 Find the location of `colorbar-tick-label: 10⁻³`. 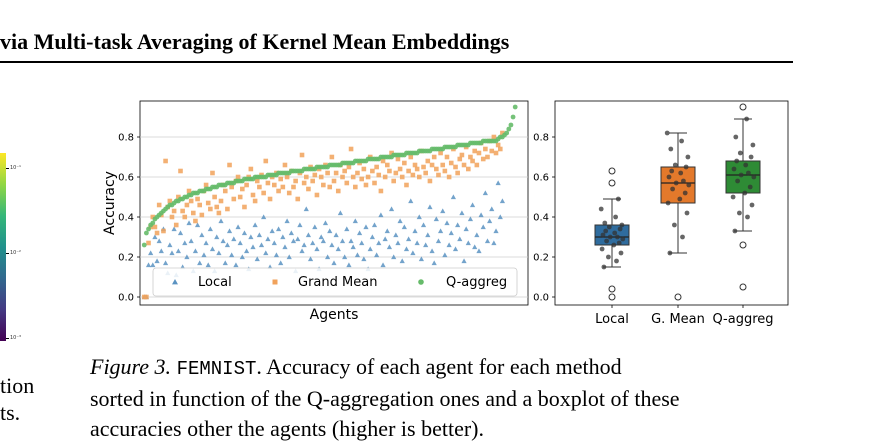

colorbar-tick-label: 10⁻³ is located at coordinates (16, 338).